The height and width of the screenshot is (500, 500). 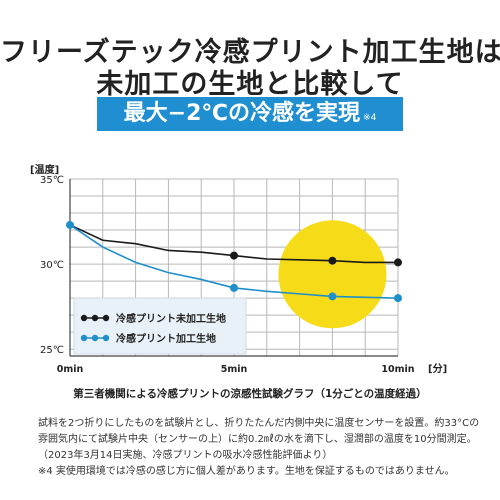 I want to click on legend-box, so click(x=160, y=326).